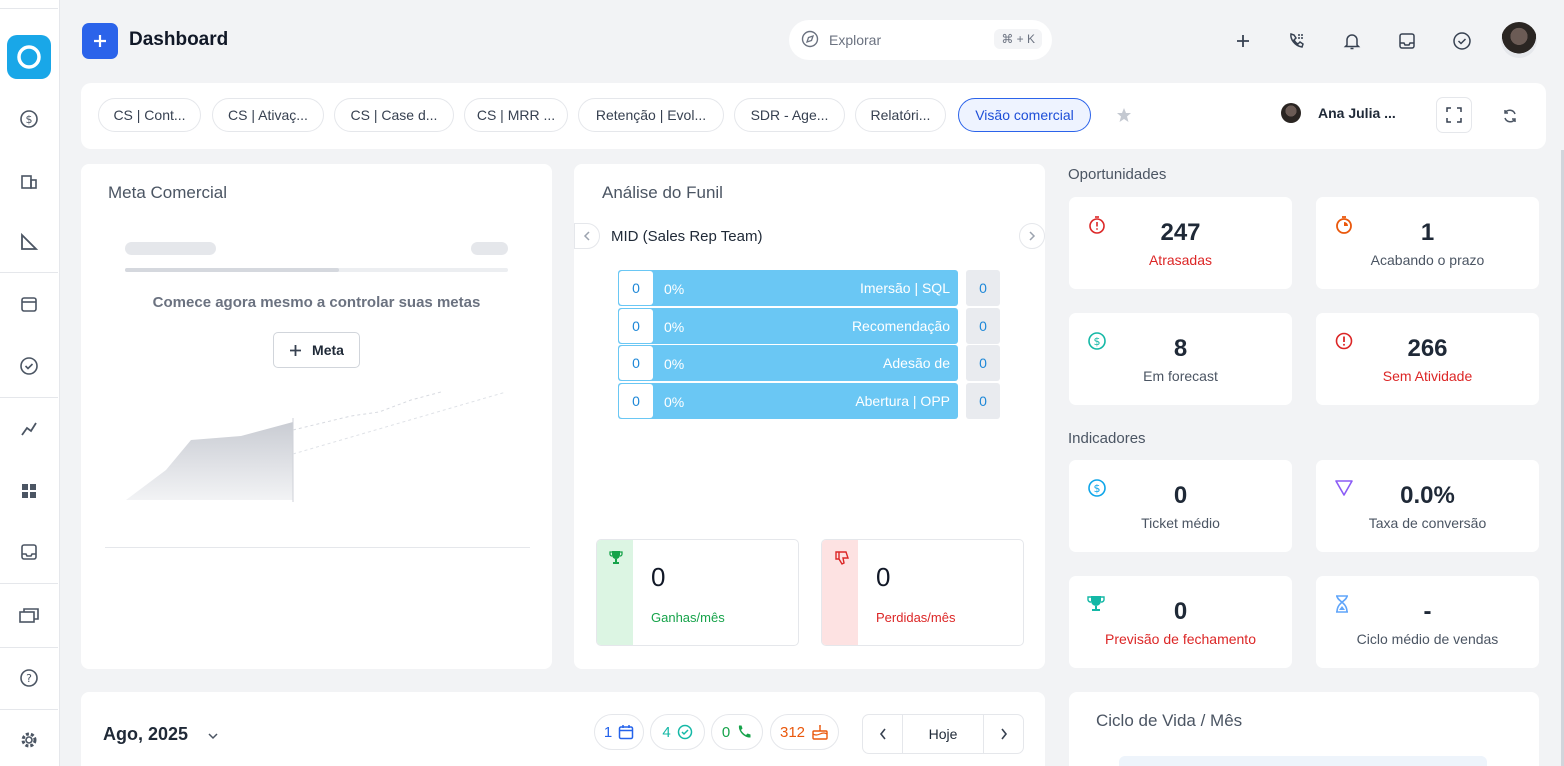  I want to click on stat-ciclo-medio: - Ciclo médio de vendas, so click(1427, 622).